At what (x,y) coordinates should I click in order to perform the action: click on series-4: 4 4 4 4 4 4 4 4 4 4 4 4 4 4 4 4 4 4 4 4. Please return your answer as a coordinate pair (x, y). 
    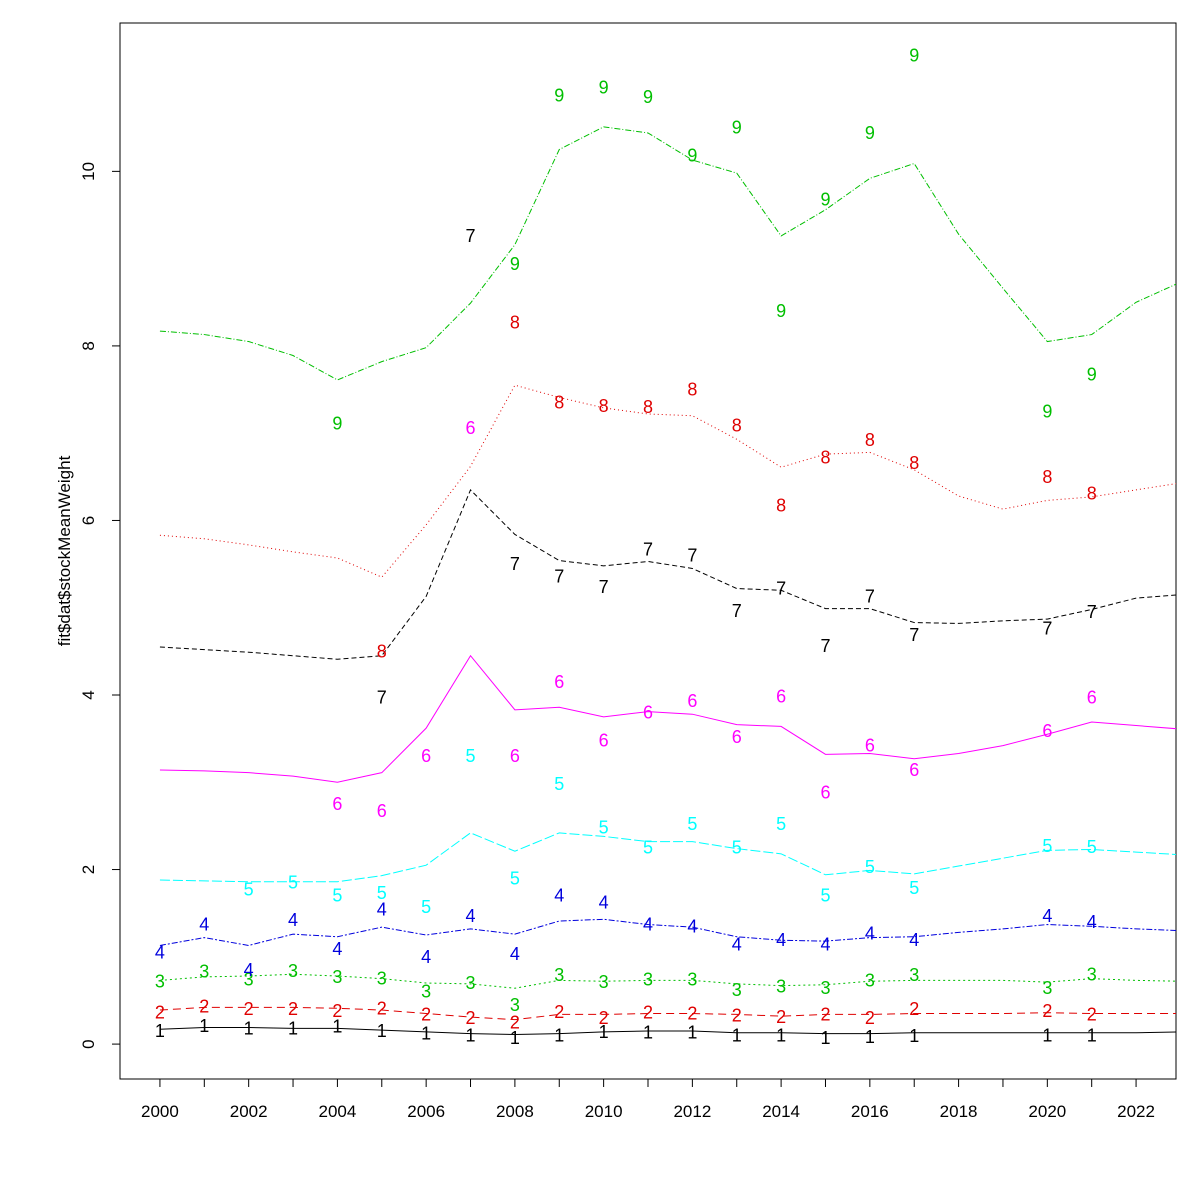
    Looking at the image, I should click on (665, 933).